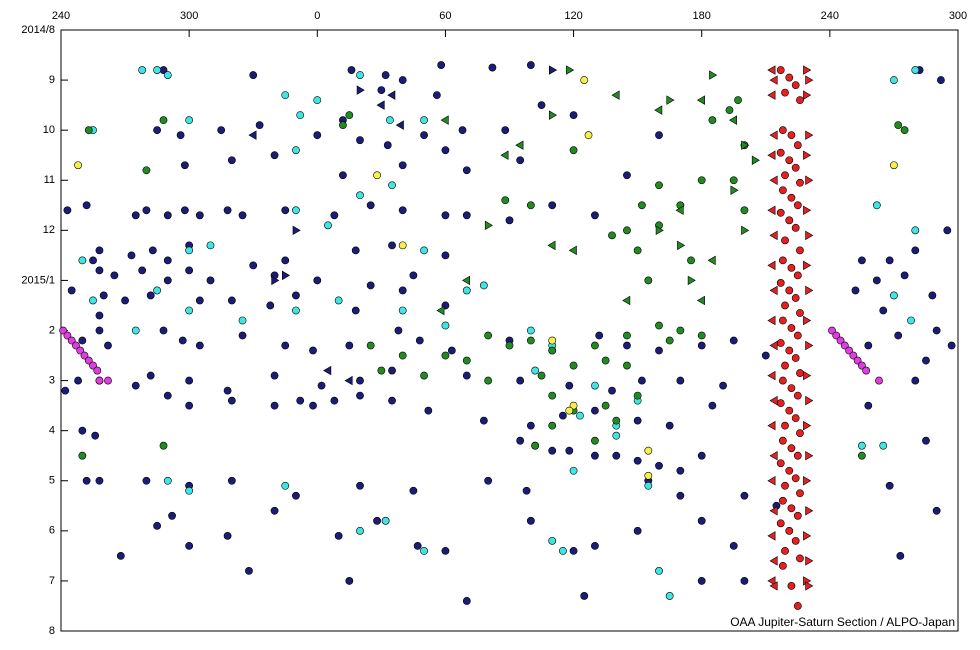 The height and width of the screenshot is (650, 980). What do you see at coordinates (842, 622) in the screenshot?
I see `credit: OAA Jupiter-Saturn Section / ALPO-Japan` at bounding box center [842, 622].